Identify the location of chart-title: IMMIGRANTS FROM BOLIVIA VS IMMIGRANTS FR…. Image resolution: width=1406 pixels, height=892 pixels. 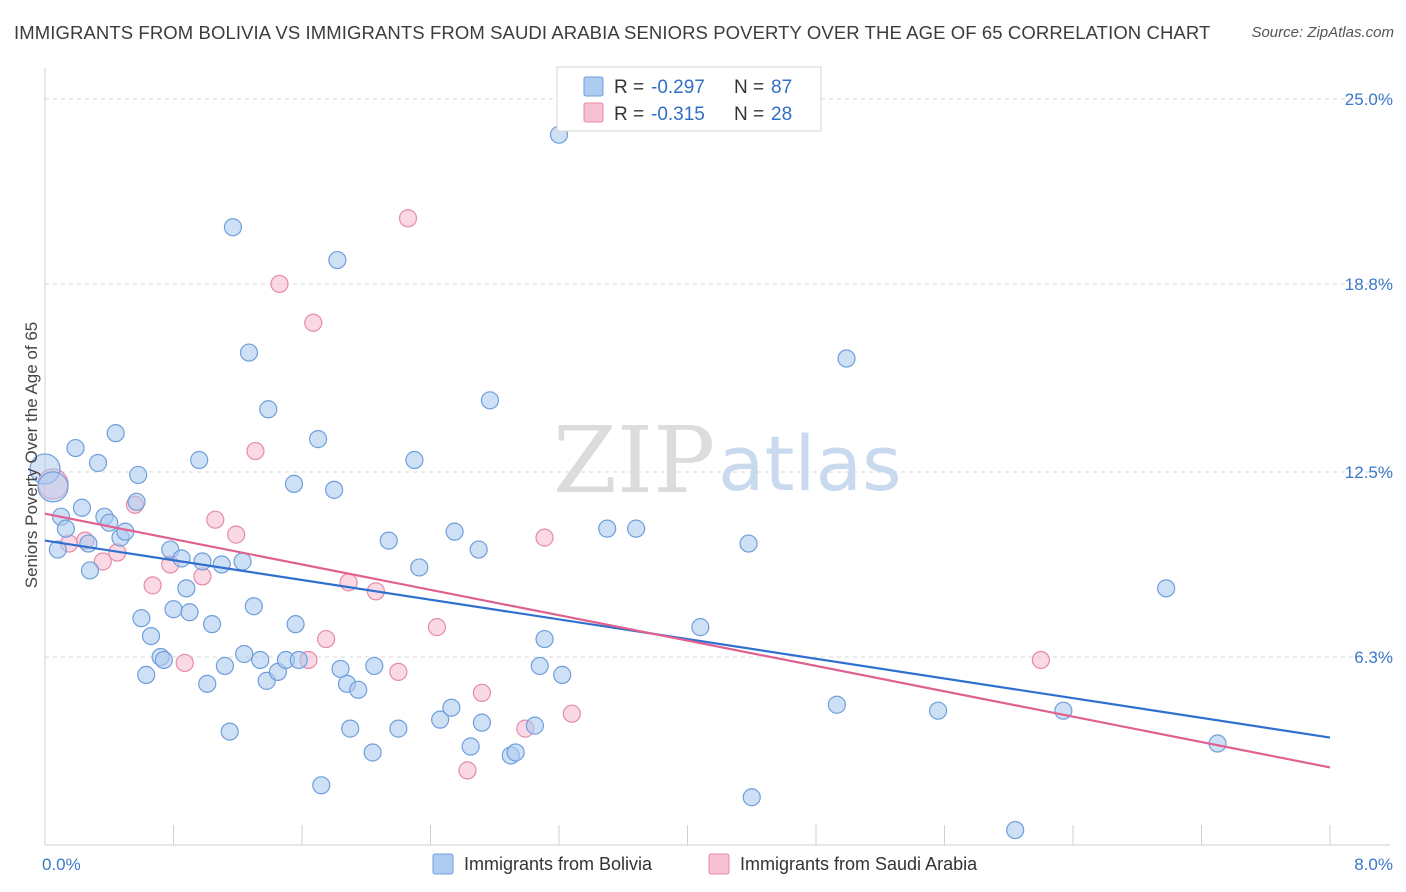
(612, 32).